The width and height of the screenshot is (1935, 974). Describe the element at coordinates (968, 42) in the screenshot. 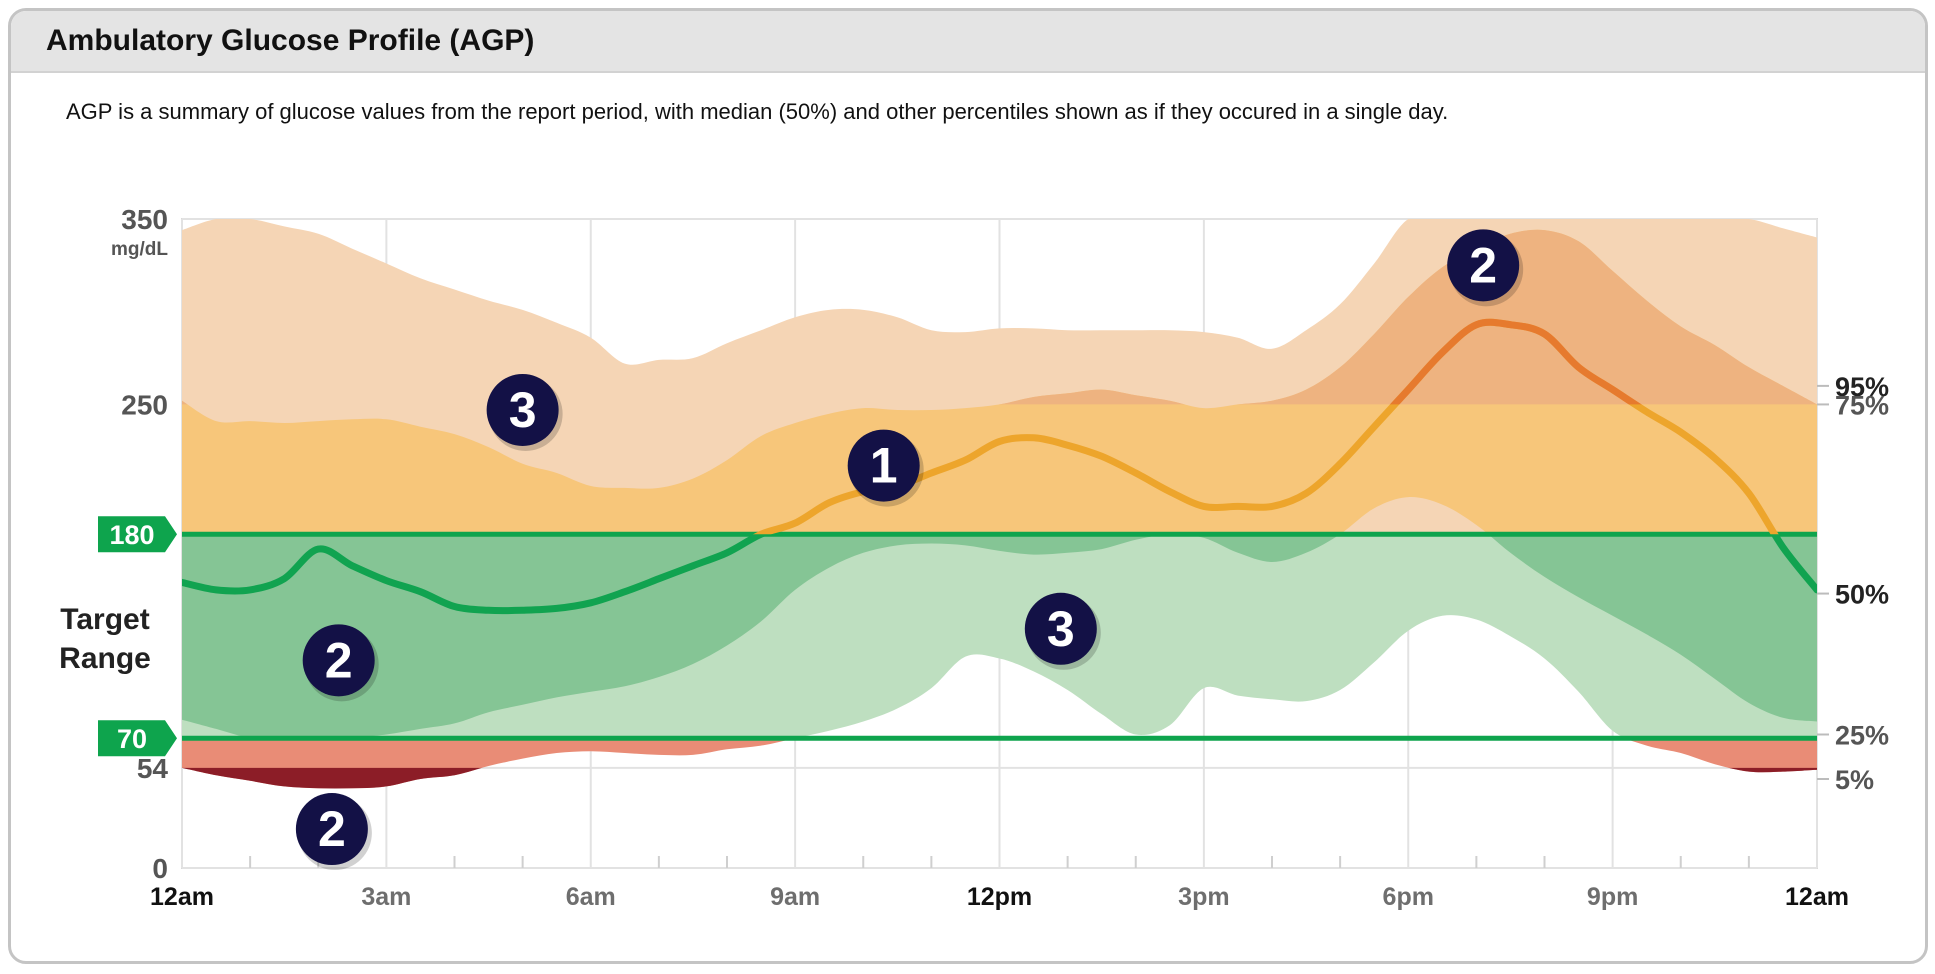

I see `card-header: Ambulatory Glucose Profile (AGP)` at that location.